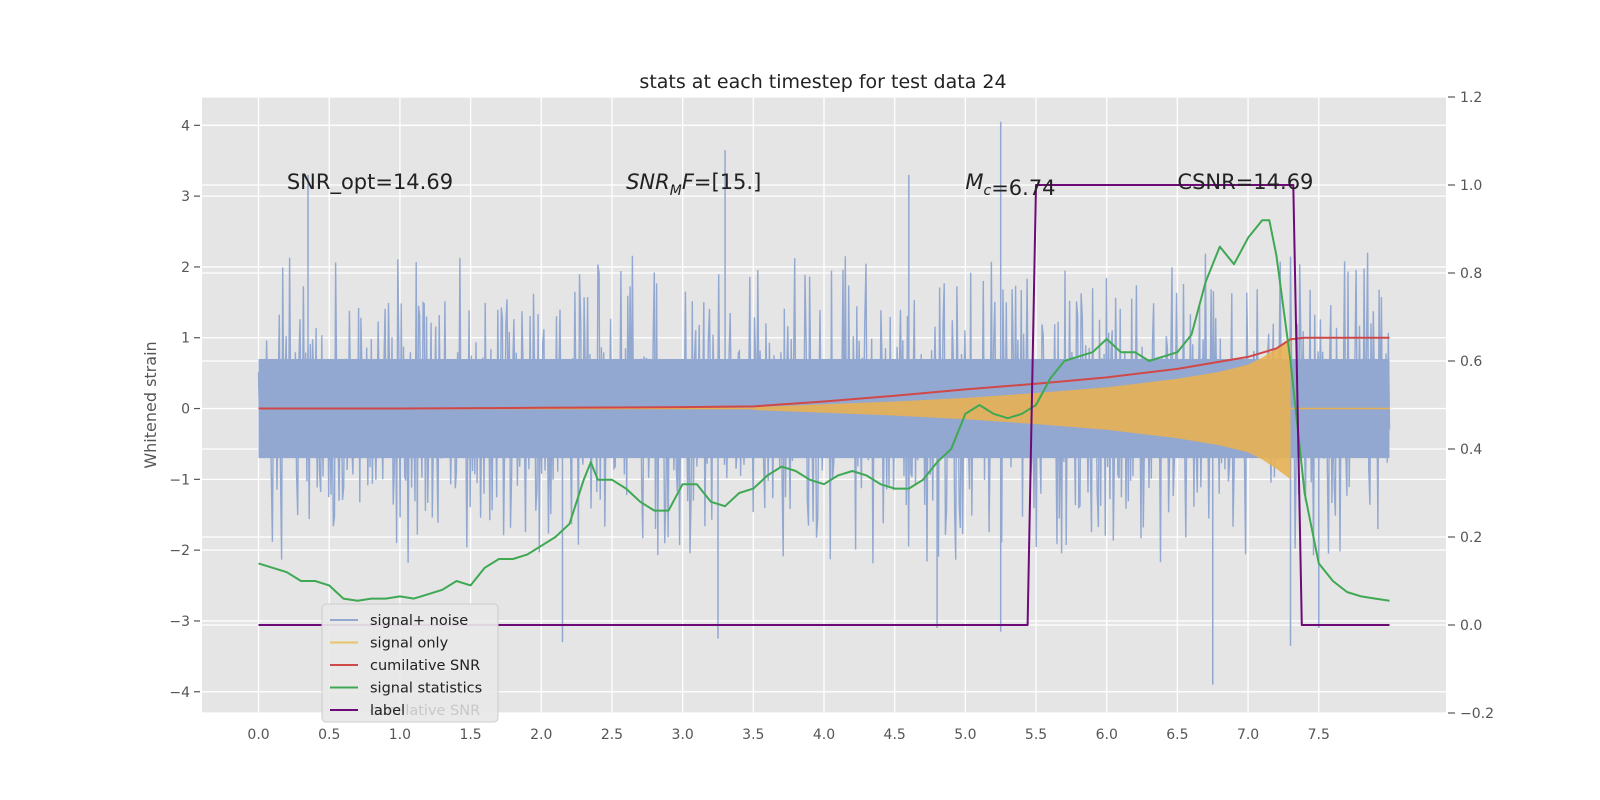  Describe the element at coordinates (179, 622) in the screenshot. I see `y-tick-label-1: −3` at that location.